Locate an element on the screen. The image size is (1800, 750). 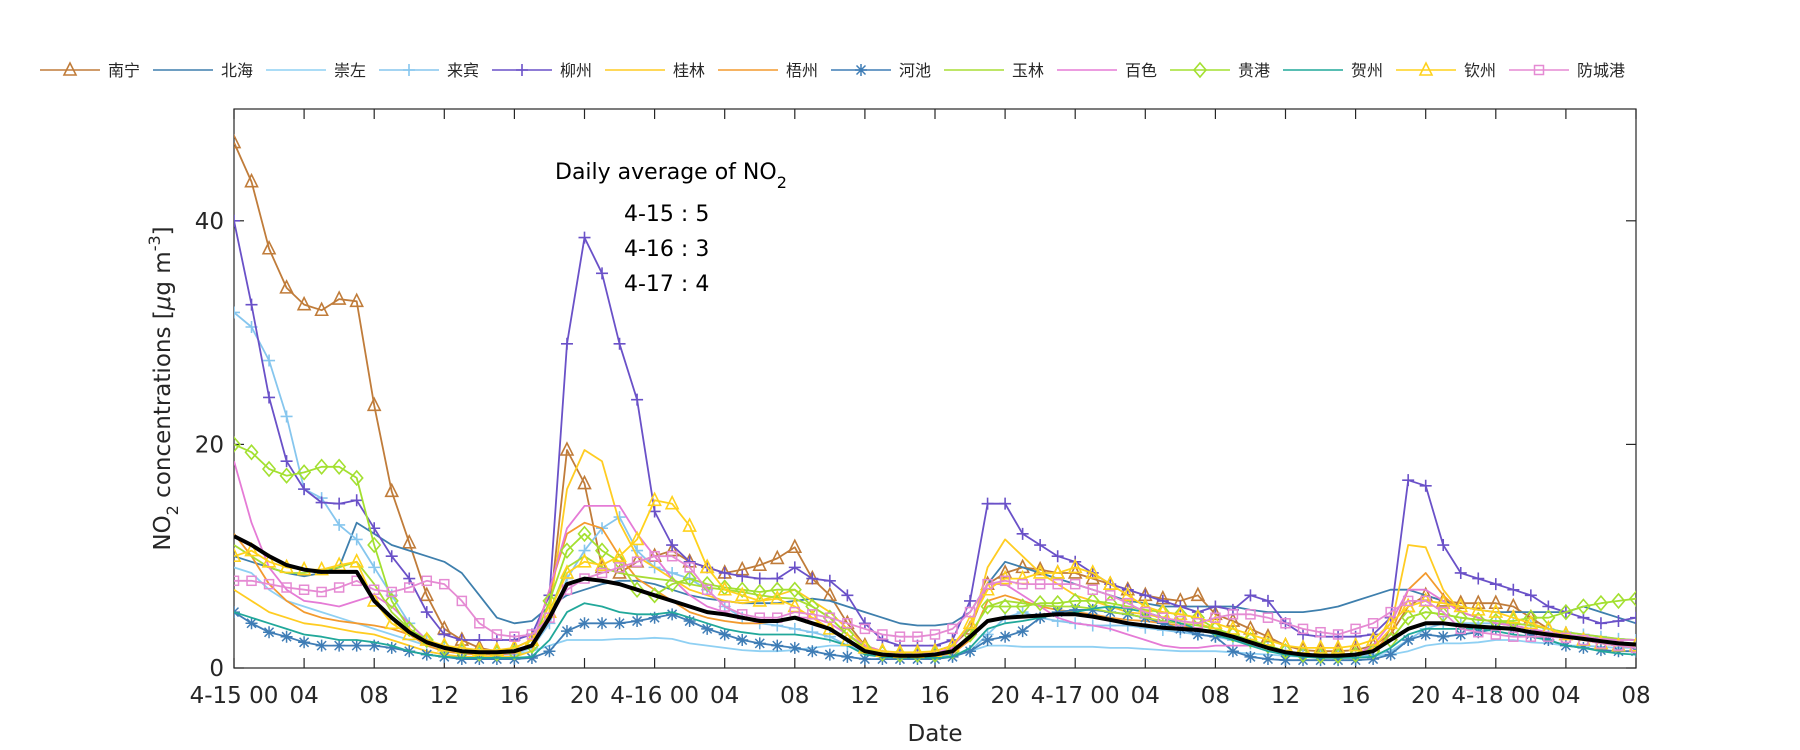
x-tick-label: 20 is located at coordinates (1425, 696).